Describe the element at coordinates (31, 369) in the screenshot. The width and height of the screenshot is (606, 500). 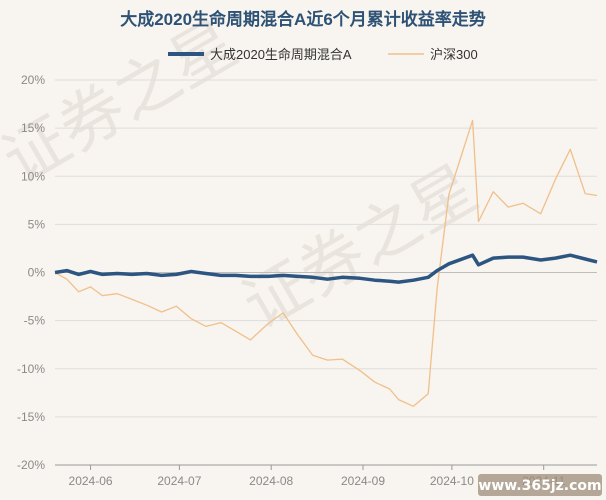
I see `y-tick-label: -10%` at that location.